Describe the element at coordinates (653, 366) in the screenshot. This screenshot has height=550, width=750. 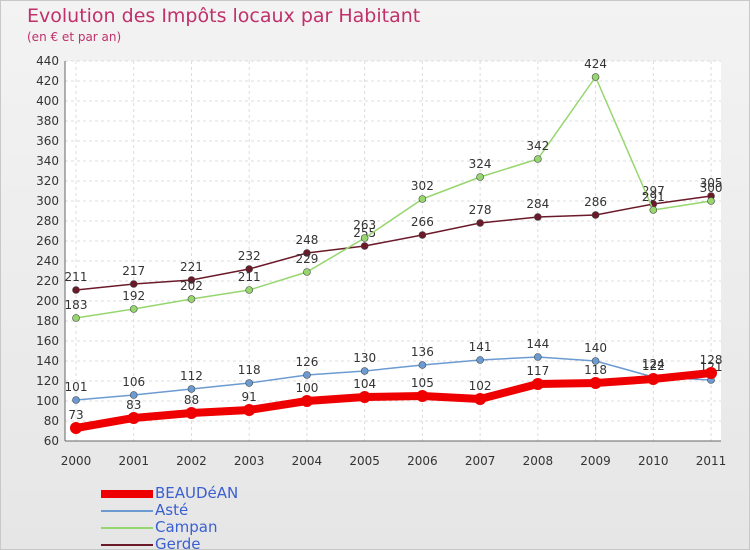
I see `data-label: 122` at that location.